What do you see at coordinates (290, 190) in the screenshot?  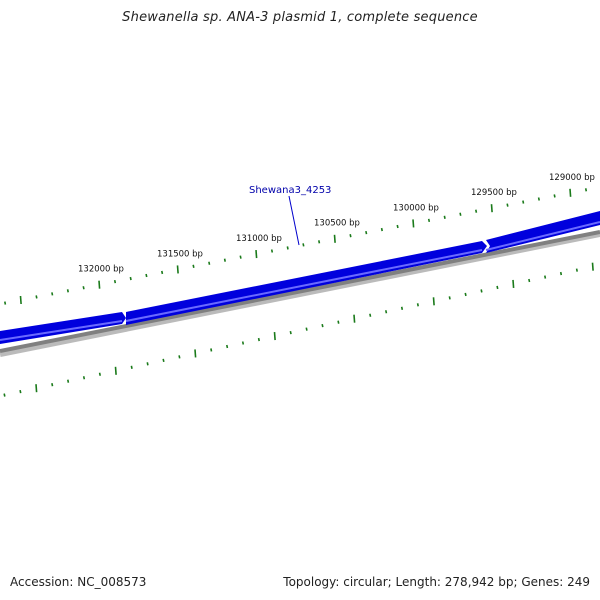 I see `gene-label: Shewana3_4253` at bounding box center [290, 190].